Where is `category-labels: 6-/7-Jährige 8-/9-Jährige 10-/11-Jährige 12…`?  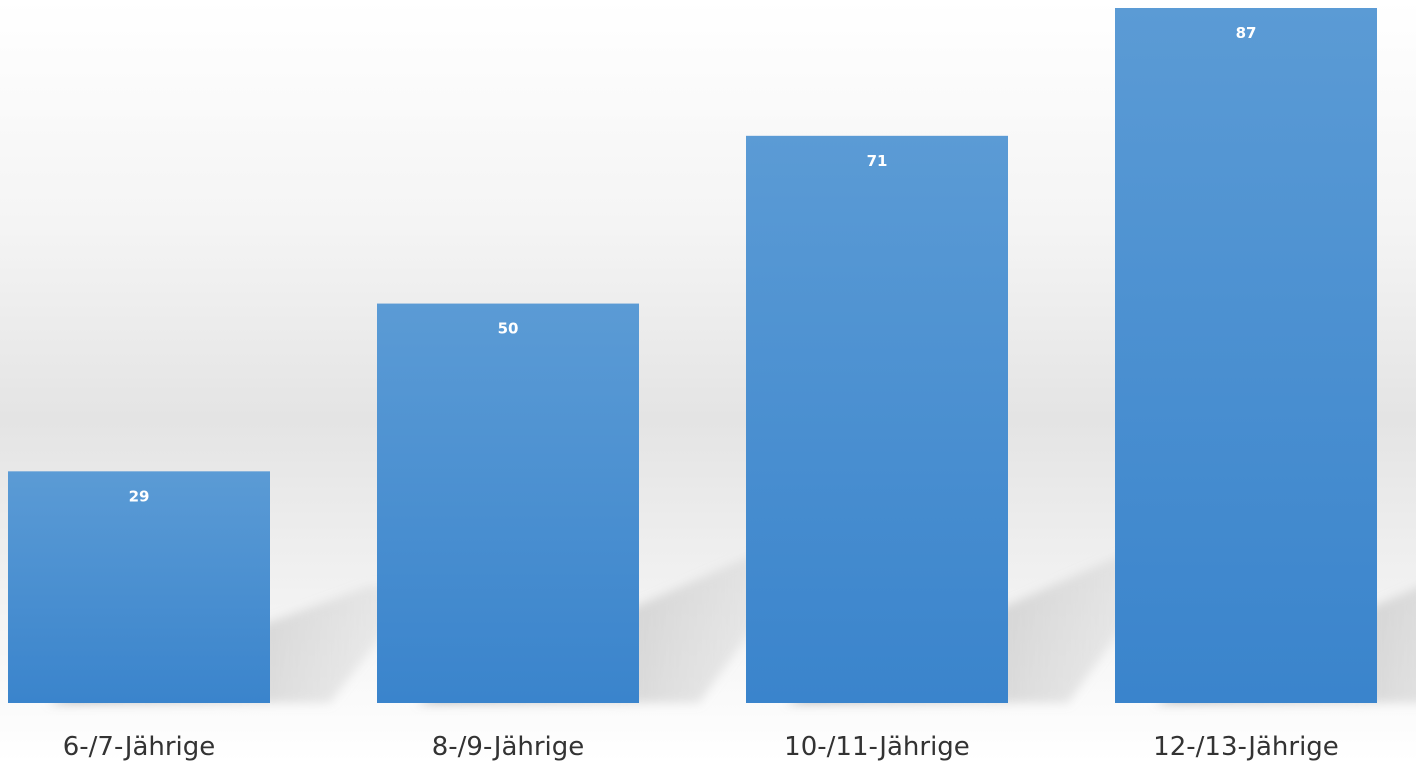
category-labels: 6-/7-Jährige 8-/9-Jährige 10-/11-Jährige 12… is located at coordinates (701, 747).